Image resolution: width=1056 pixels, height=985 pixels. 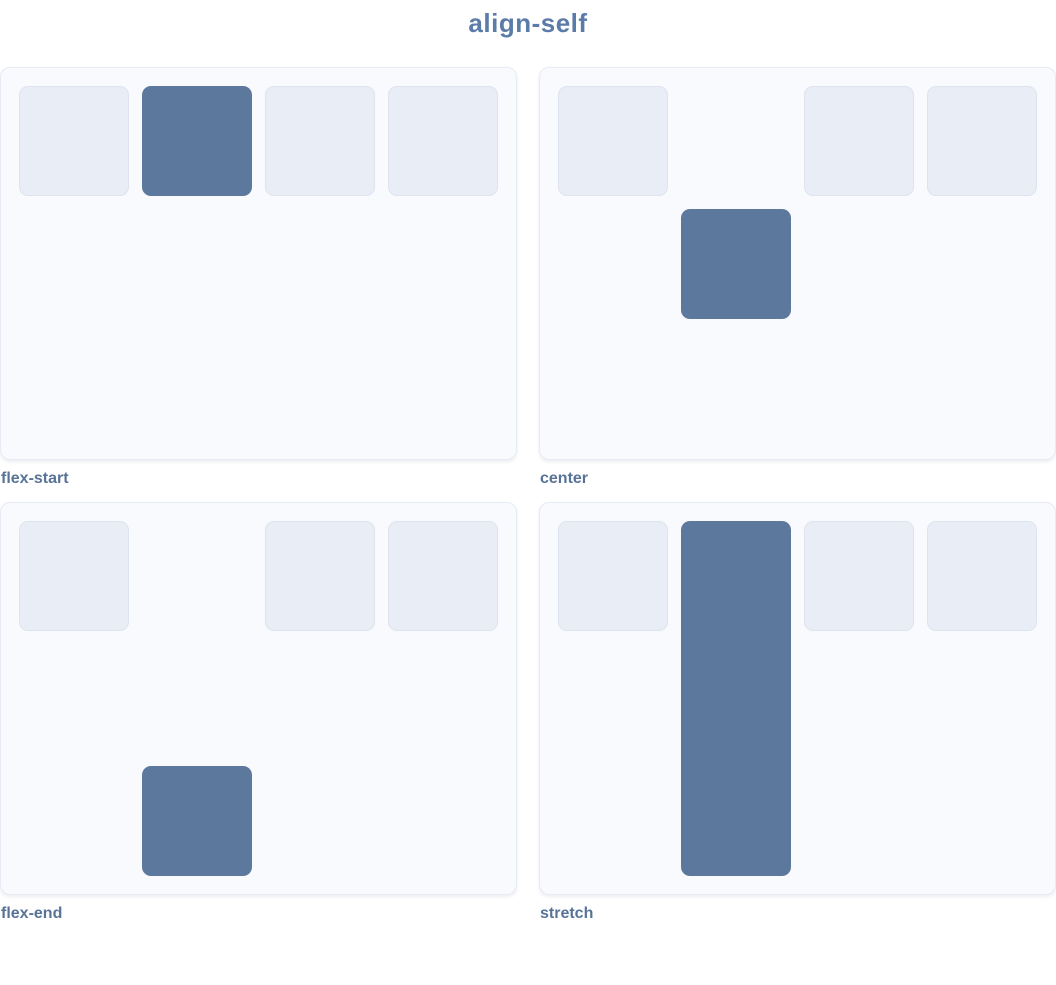 I want to click on example-label: flex-start, so click(x=35, y=478).